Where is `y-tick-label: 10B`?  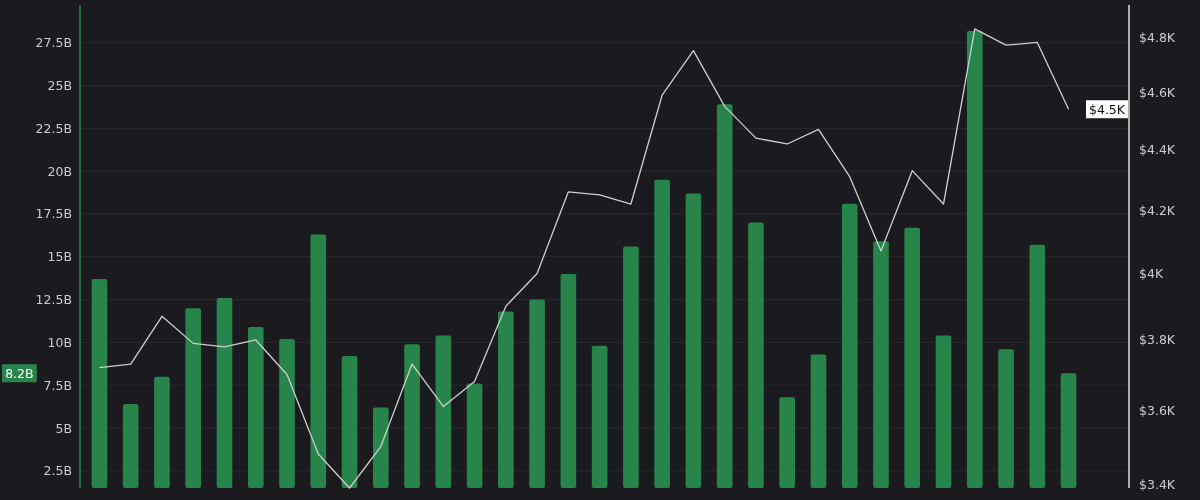 y-tick-label: 10B is located at coordinates (59, 342).